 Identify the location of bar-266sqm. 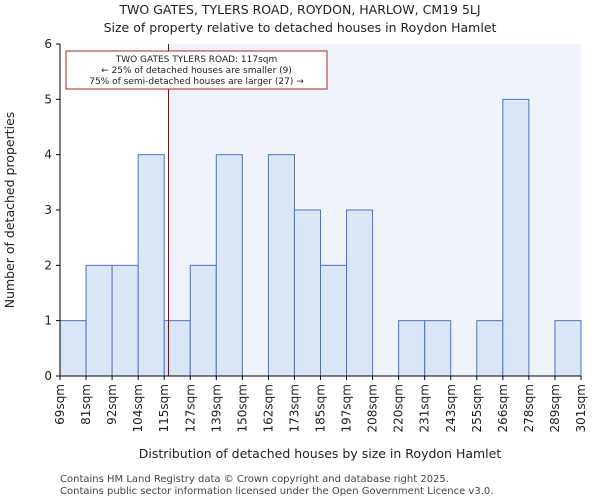
(516, 237).